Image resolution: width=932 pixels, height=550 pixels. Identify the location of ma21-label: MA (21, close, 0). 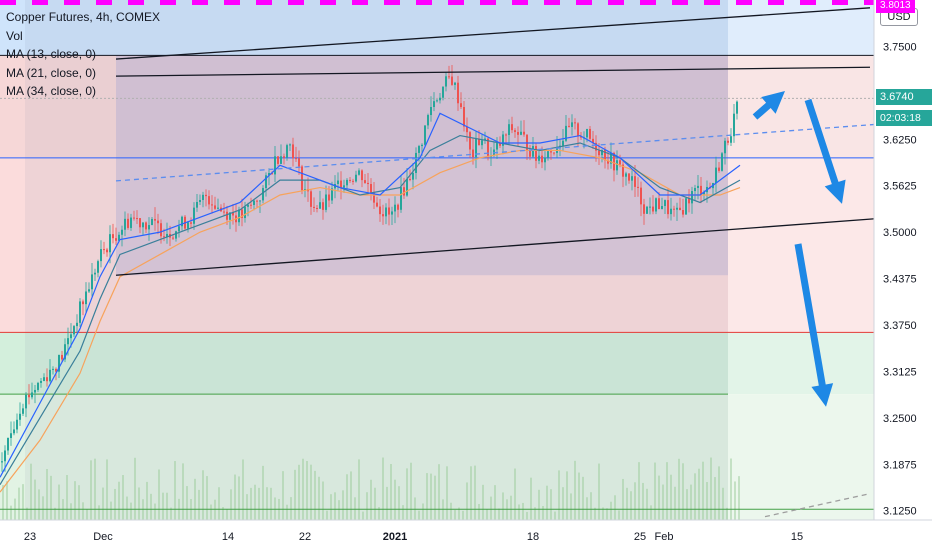
(51, 72).